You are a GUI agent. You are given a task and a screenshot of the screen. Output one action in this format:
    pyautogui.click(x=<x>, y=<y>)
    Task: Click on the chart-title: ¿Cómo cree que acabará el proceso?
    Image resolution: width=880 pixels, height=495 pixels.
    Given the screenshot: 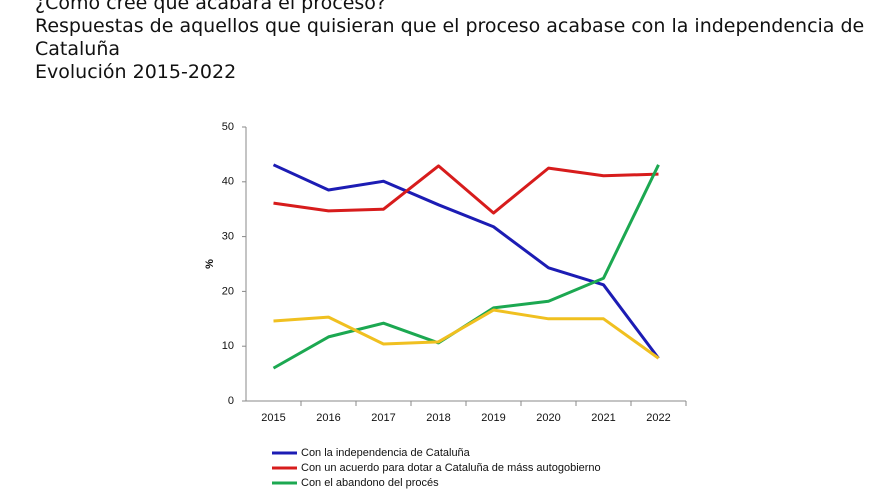 What is the action you would take?
    pyautogui.click(x=210, y=7)
    